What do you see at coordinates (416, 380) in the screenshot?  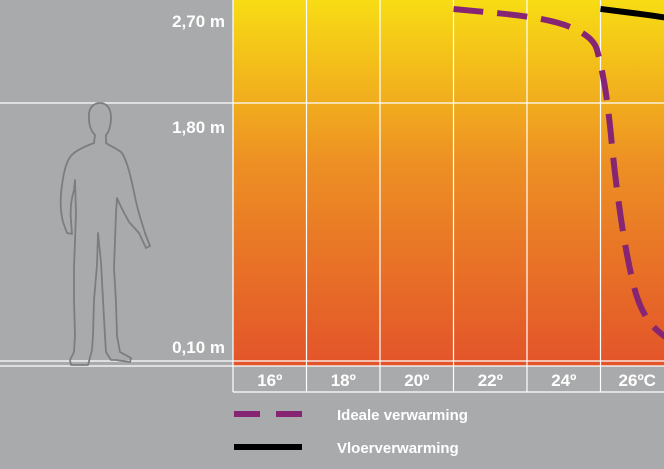 I see `x-tick-label: 20º` at bounding box center [416, 380].